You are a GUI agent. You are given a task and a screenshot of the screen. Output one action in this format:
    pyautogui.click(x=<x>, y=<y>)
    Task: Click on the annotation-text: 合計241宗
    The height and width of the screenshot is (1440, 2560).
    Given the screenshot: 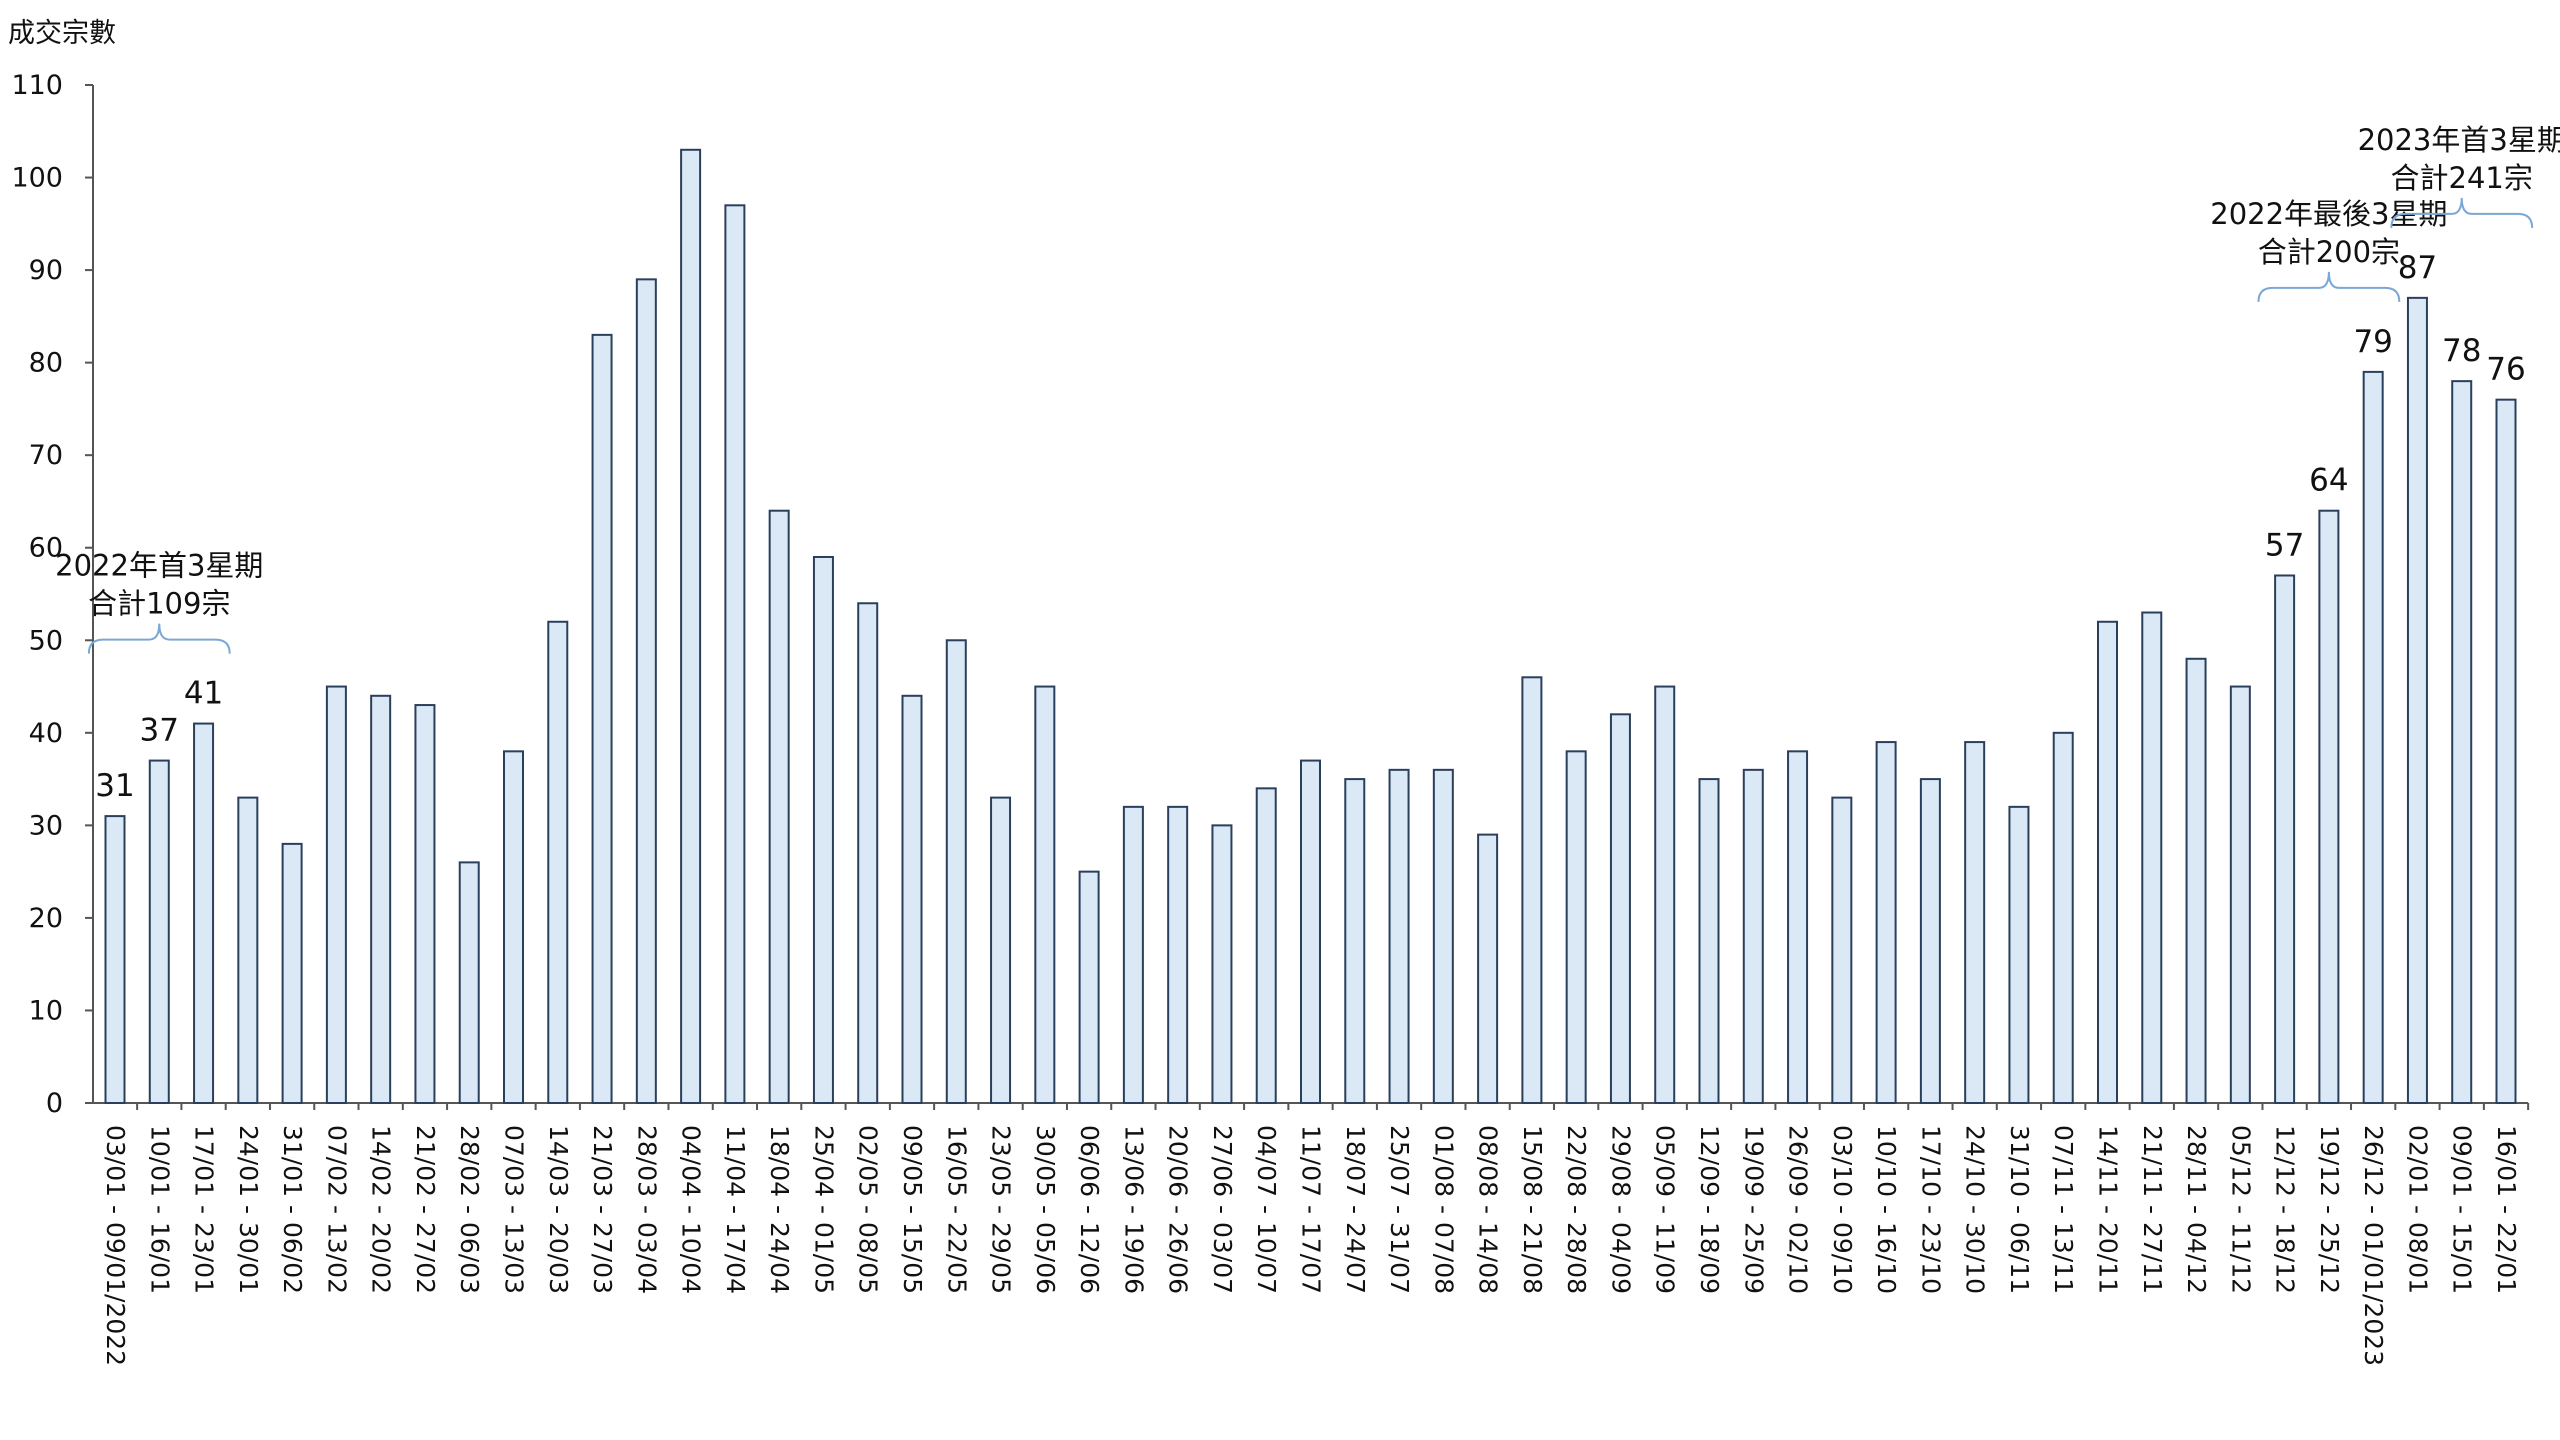 What is the action you would take?
    pyautogui.click(x=2462, y=178)
    